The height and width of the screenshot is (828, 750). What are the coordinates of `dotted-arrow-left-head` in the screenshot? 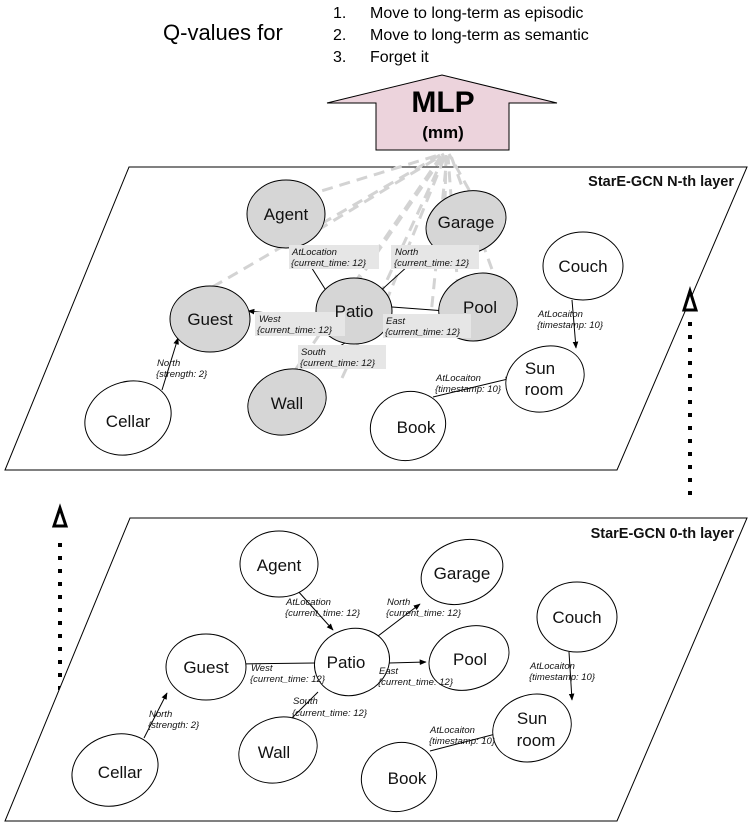 It's located at (60, 515).